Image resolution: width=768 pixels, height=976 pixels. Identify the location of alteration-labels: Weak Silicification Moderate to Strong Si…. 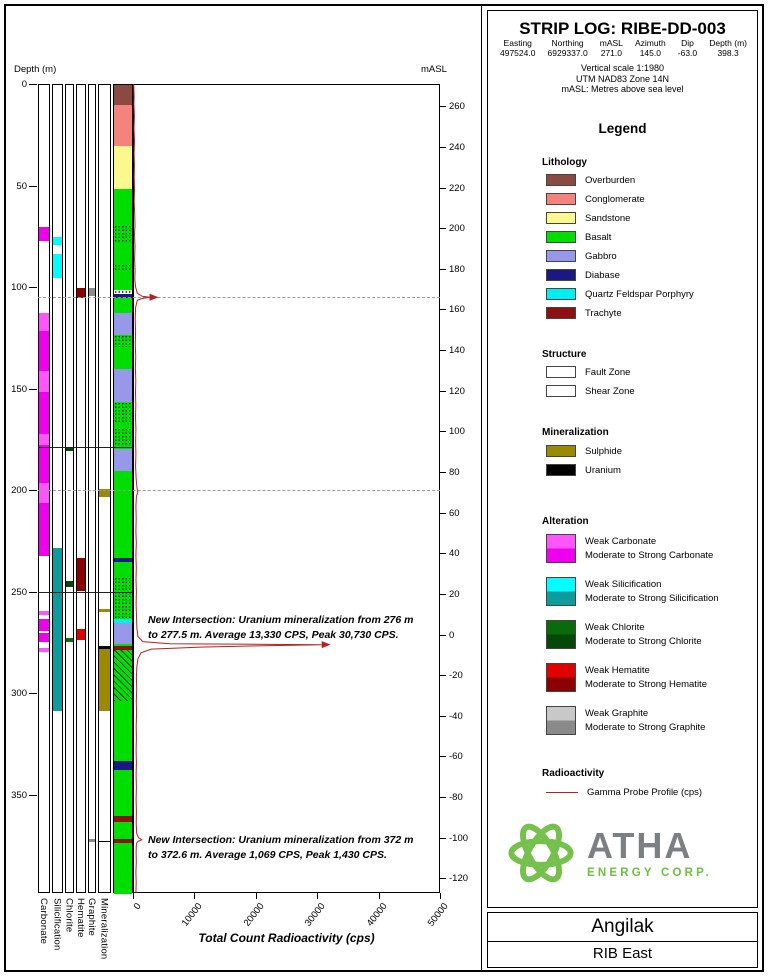
(652, 591).